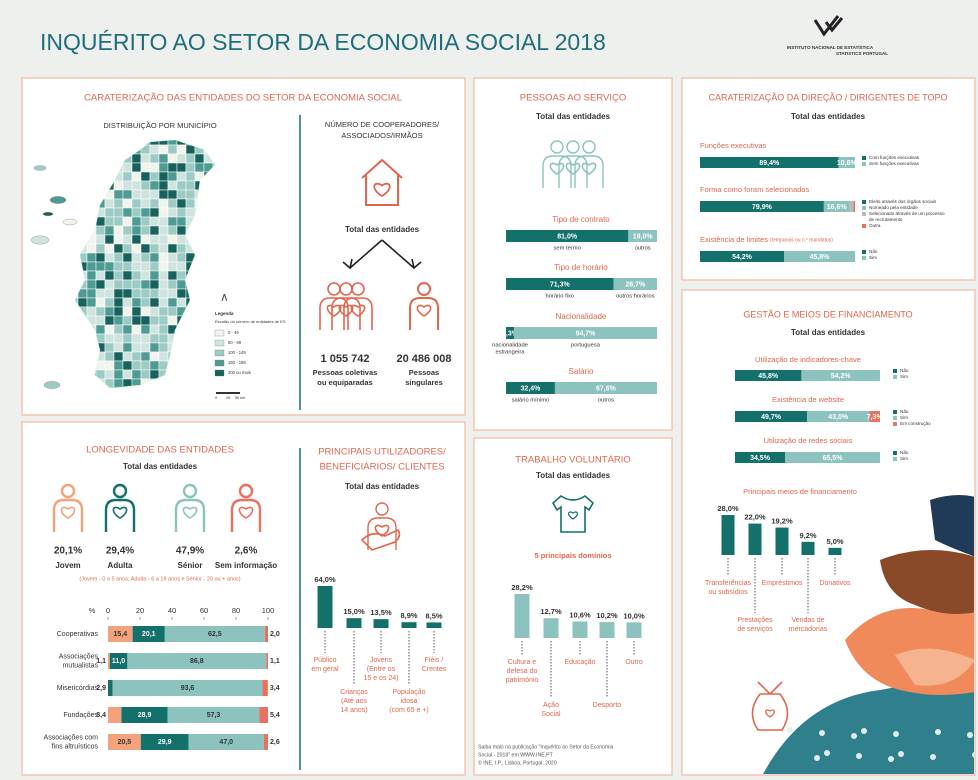  Describe the element at coordinates (643, 249) in the screenshot. I see `segment-name: outros` at that location.